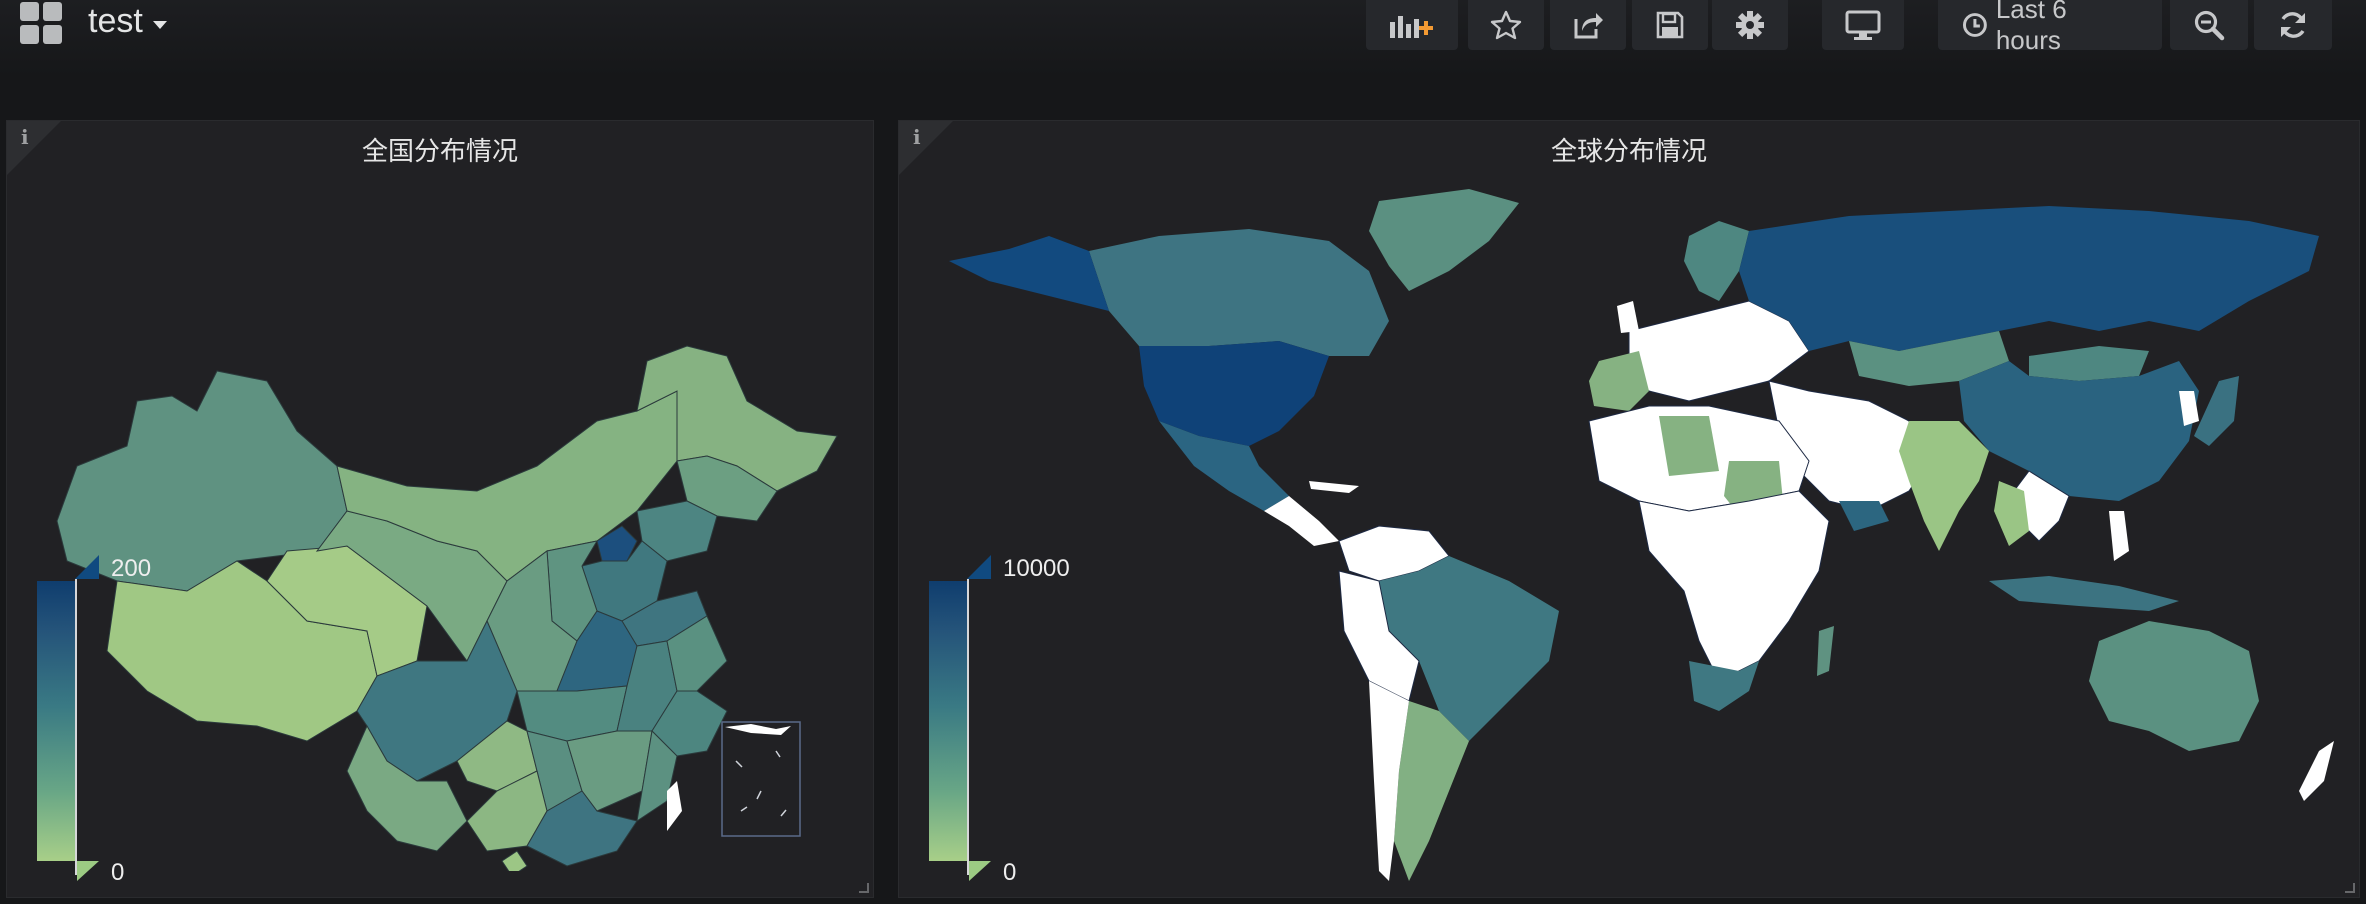  I want to click on panel-title: 全国分布情况, so click(439, 152).